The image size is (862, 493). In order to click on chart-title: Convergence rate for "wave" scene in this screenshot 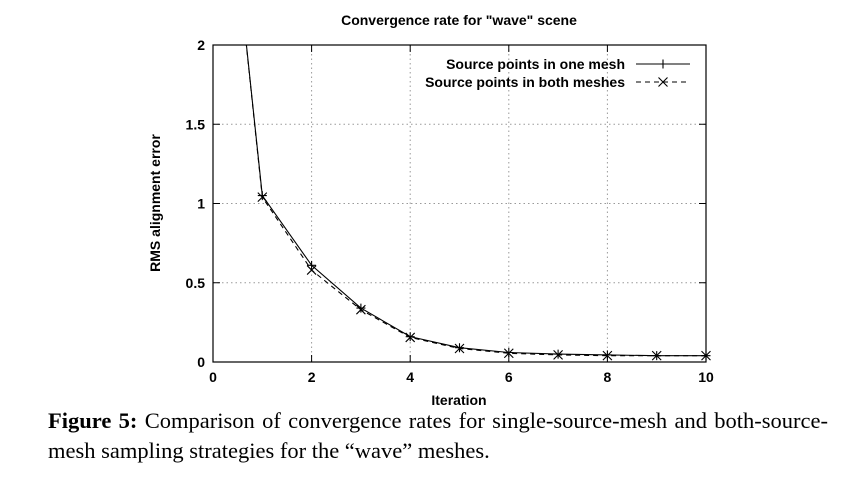, I will do `click(459, 20)`.